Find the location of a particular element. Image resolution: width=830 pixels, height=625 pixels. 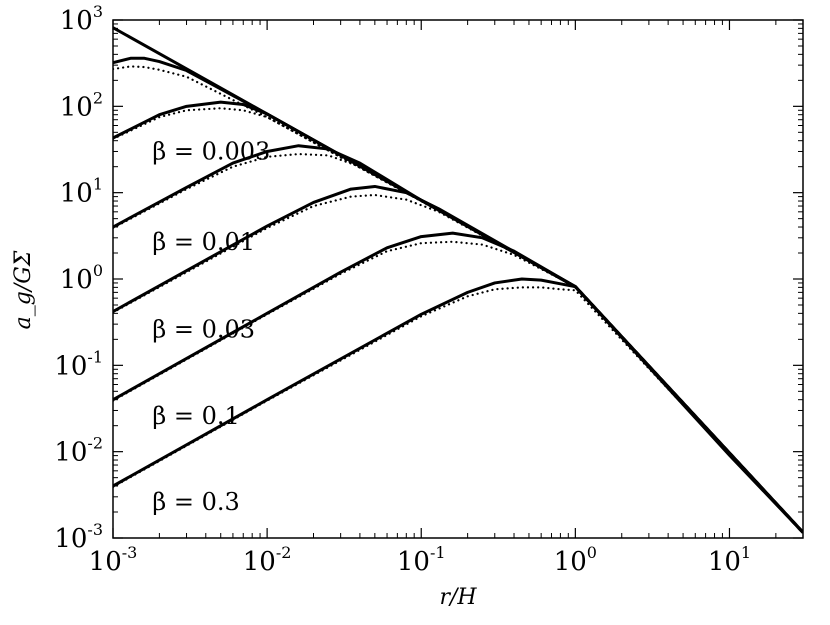

beta-annotation: β = 0.03 is located at coordinates (203, 330).